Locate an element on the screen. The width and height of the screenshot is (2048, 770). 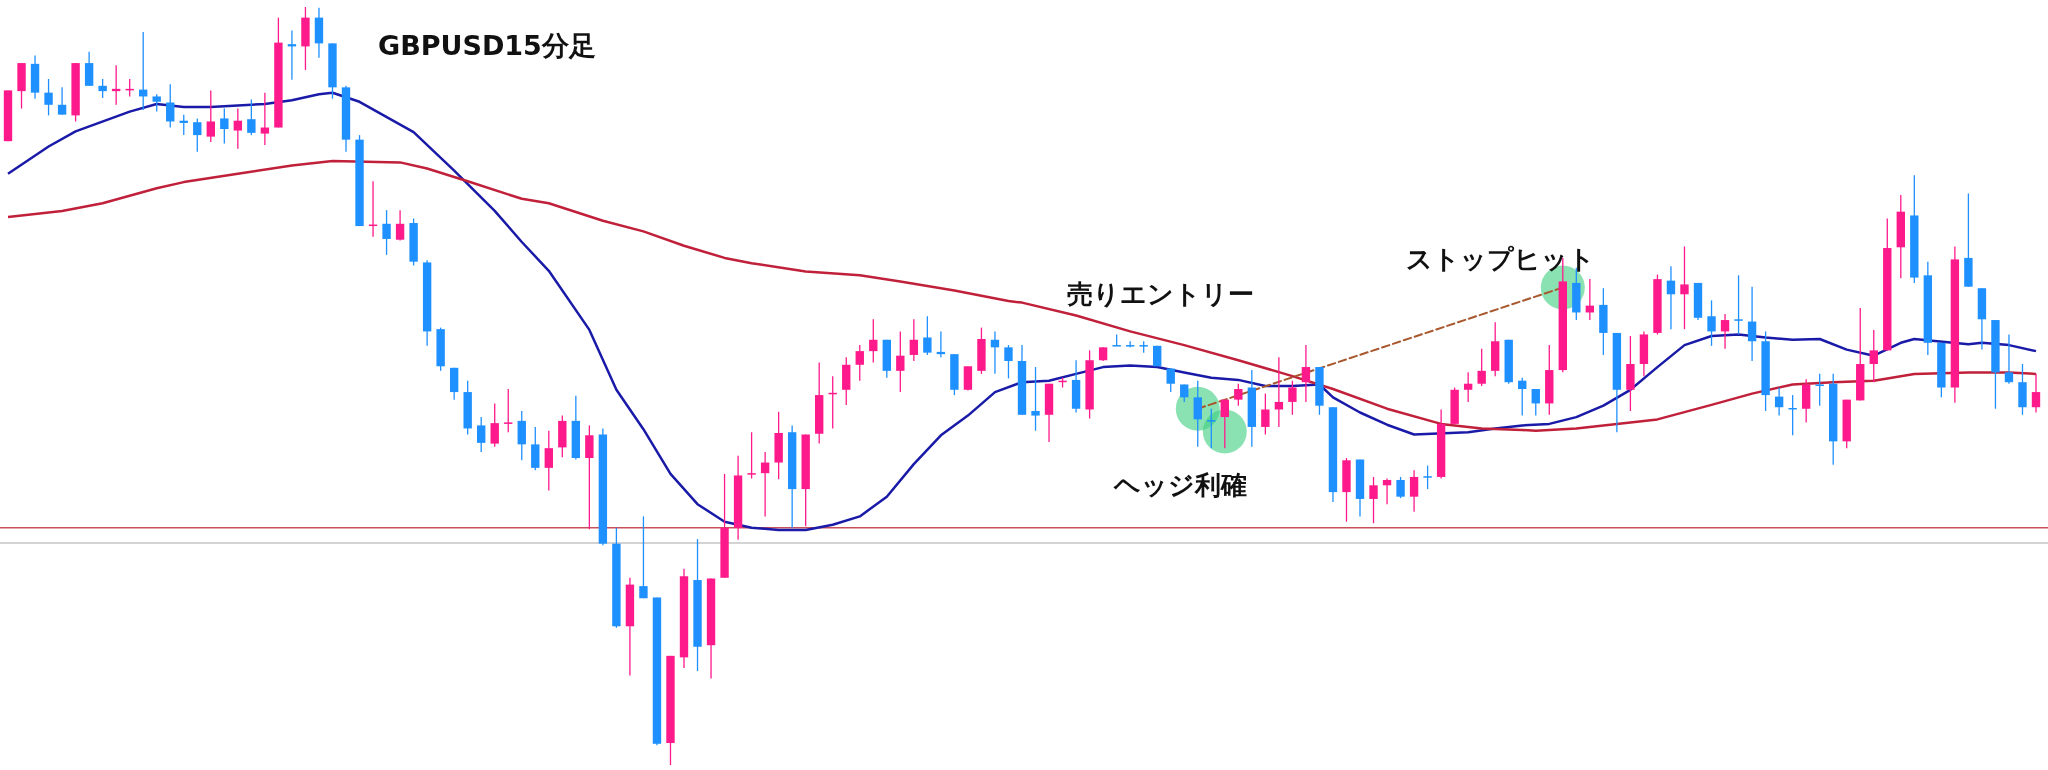
annotation: ヘッジ利確 is located at coordinates (1179, 485).